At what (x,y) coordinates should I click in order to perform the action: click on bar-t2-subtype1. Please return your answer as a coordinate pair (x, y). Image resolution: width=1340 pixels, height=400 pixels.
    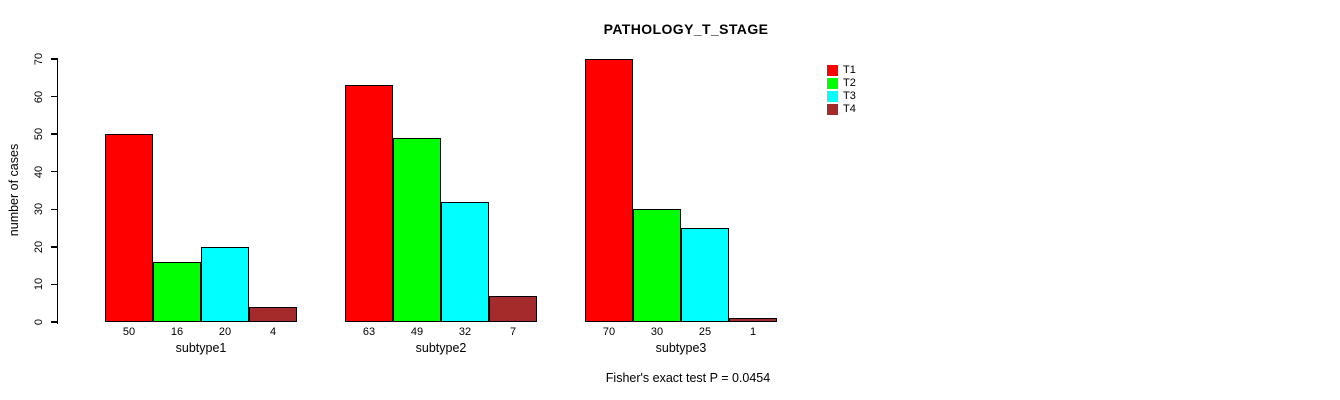
    Looking at the image, I should click on (177, 292).